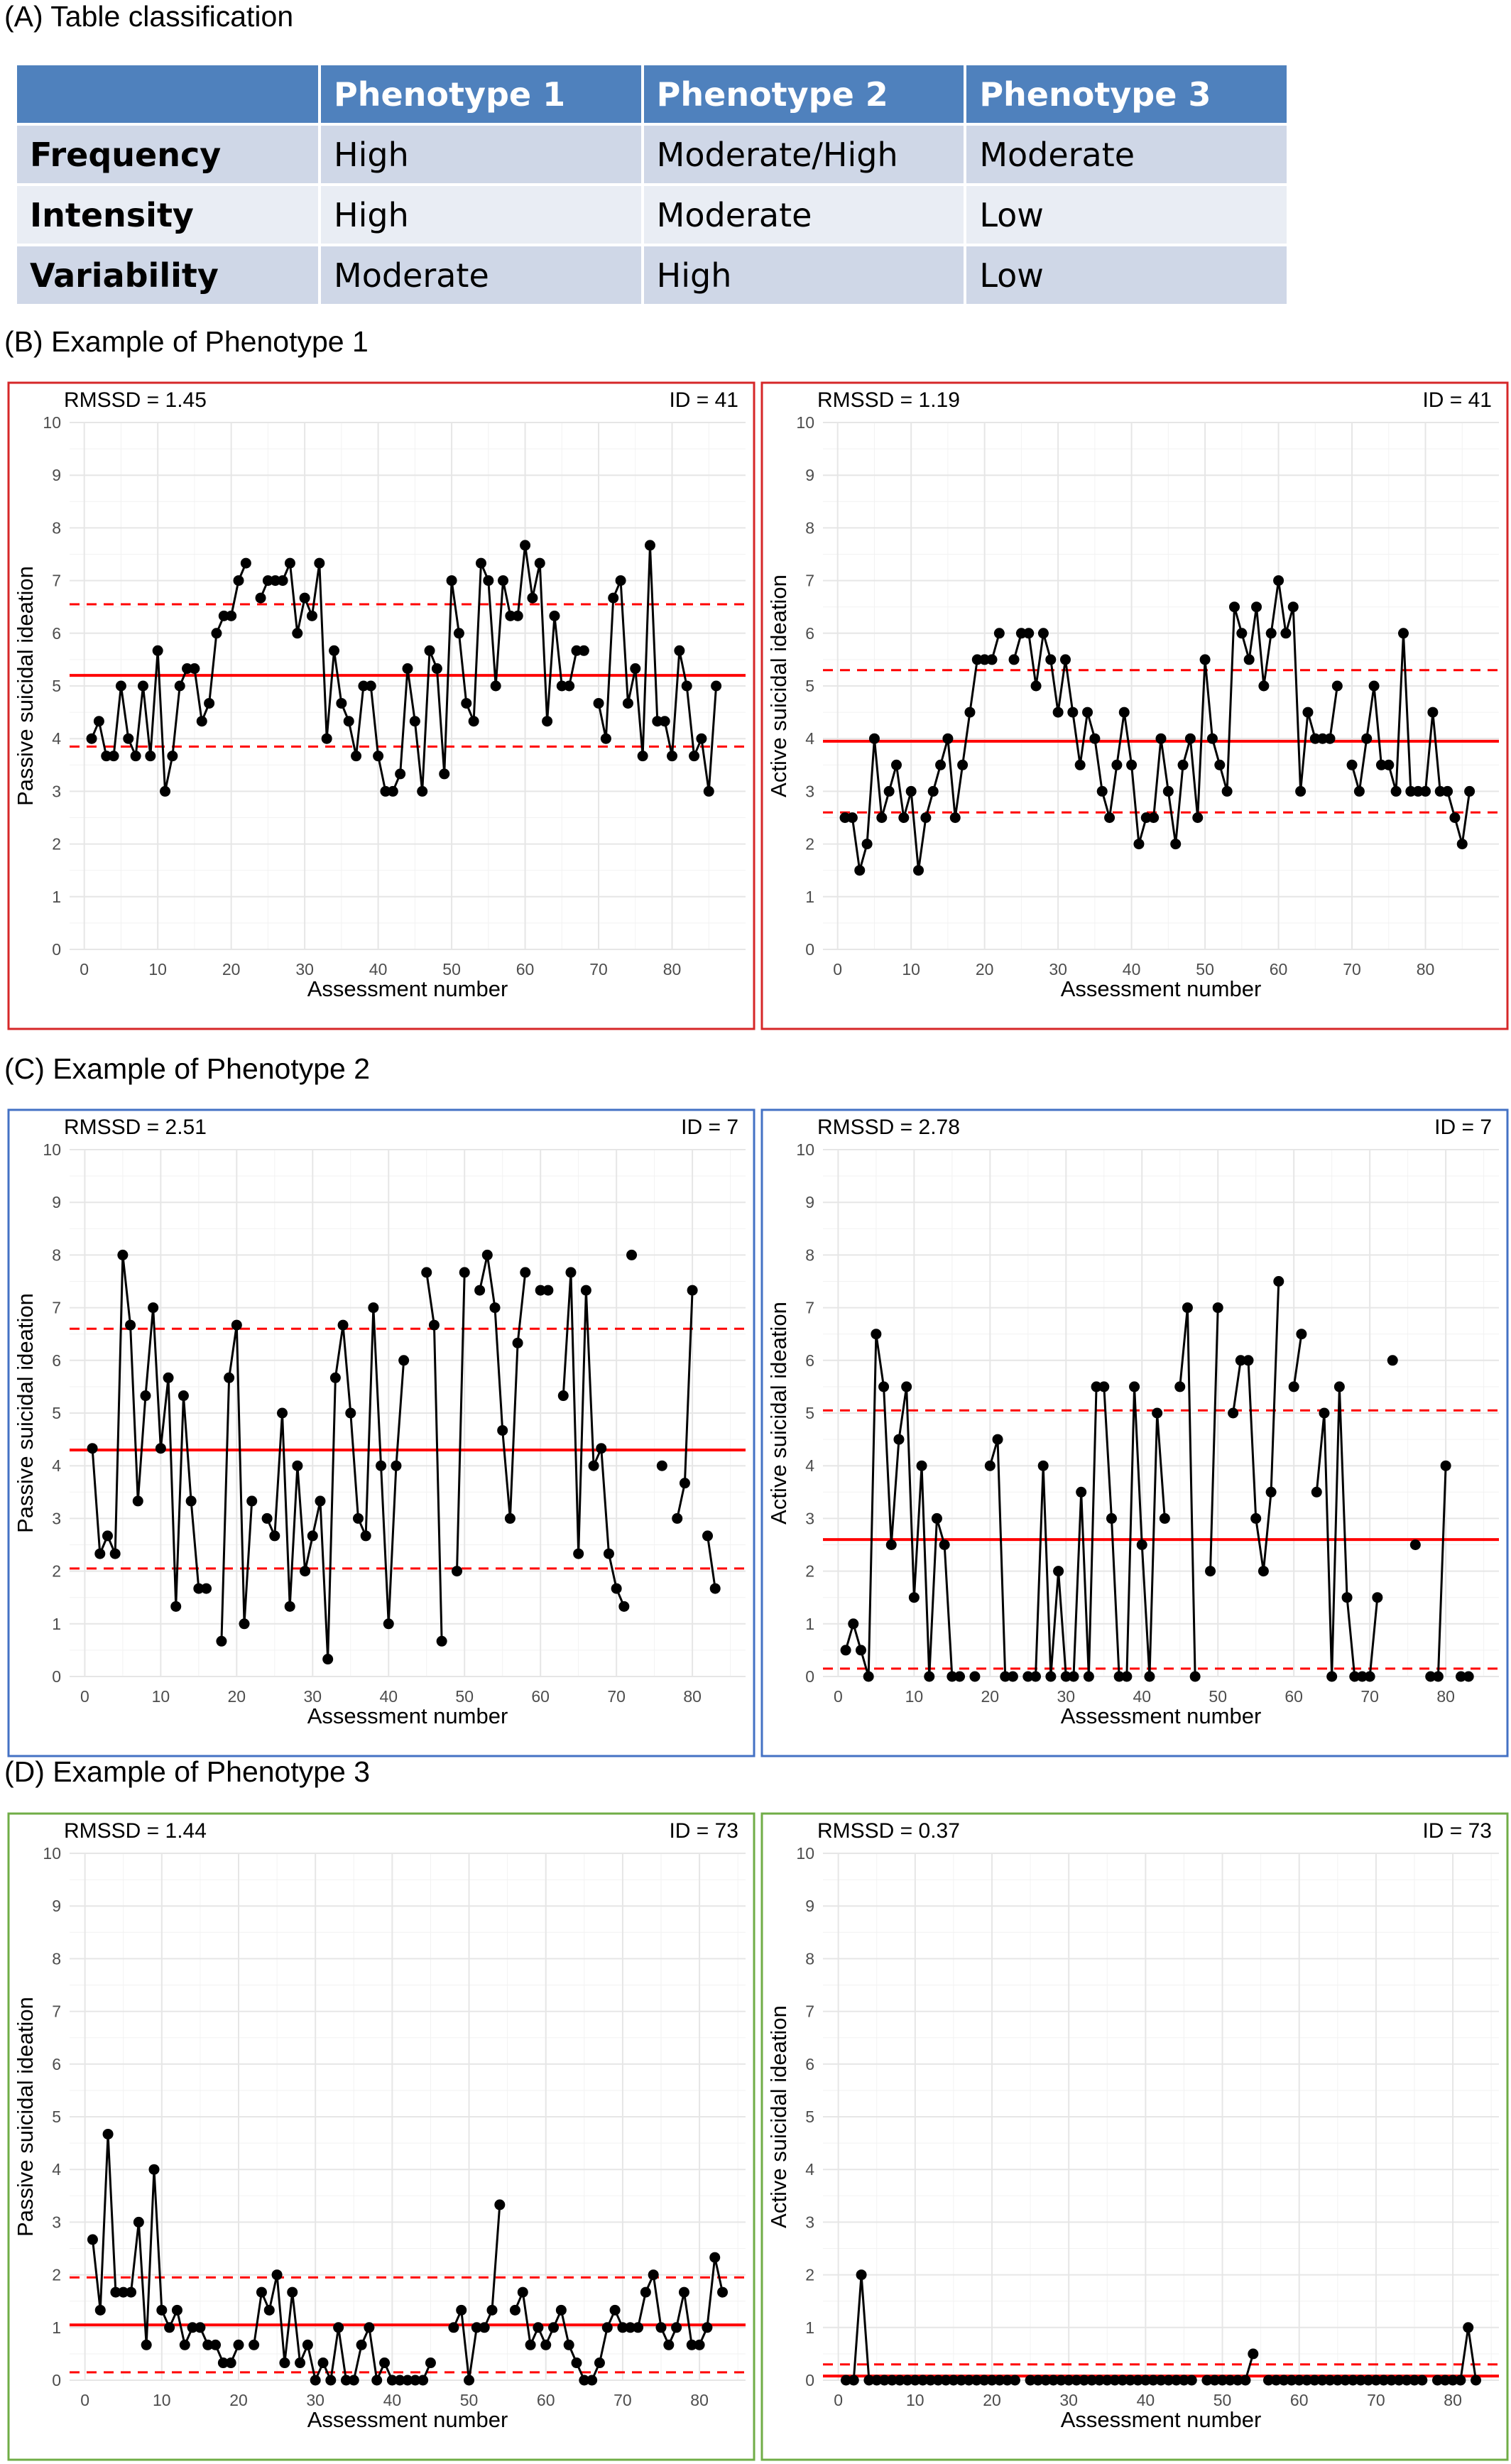  I want to click on table-cell: Moderate, so click(803, 214).